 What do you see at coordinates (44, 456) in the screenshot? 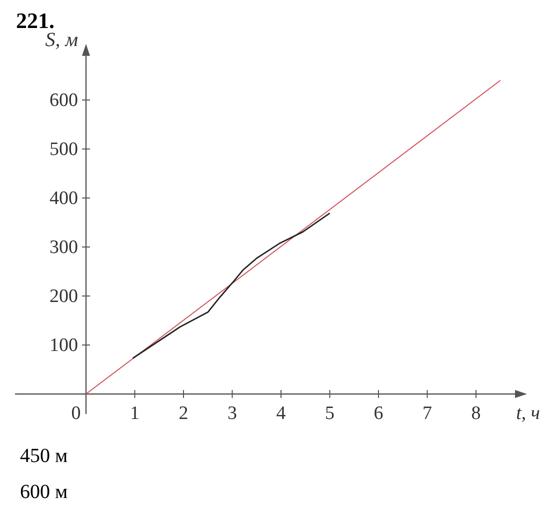
I see `text: 450 м` at bounding box center [44, 456].